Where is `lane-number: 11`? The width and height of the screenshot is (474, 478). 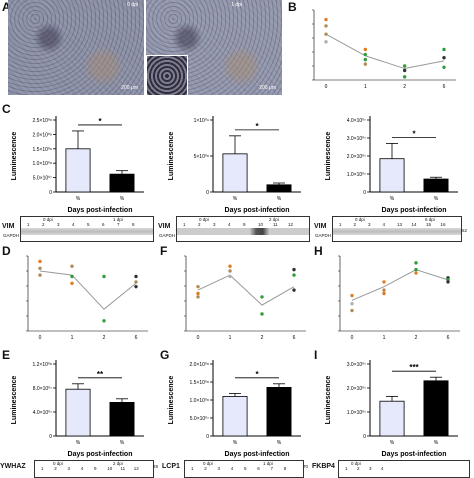 lane-number: 11 is located at coordinates (123, 468).